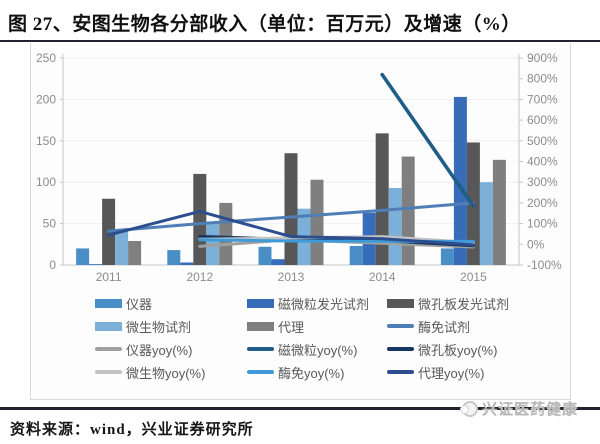 The image size is (600, 444). What do you see at coordinates (317, 326) in the screenshot?
I see `legend-item-4: 代理` at bounding box center [317, 326].